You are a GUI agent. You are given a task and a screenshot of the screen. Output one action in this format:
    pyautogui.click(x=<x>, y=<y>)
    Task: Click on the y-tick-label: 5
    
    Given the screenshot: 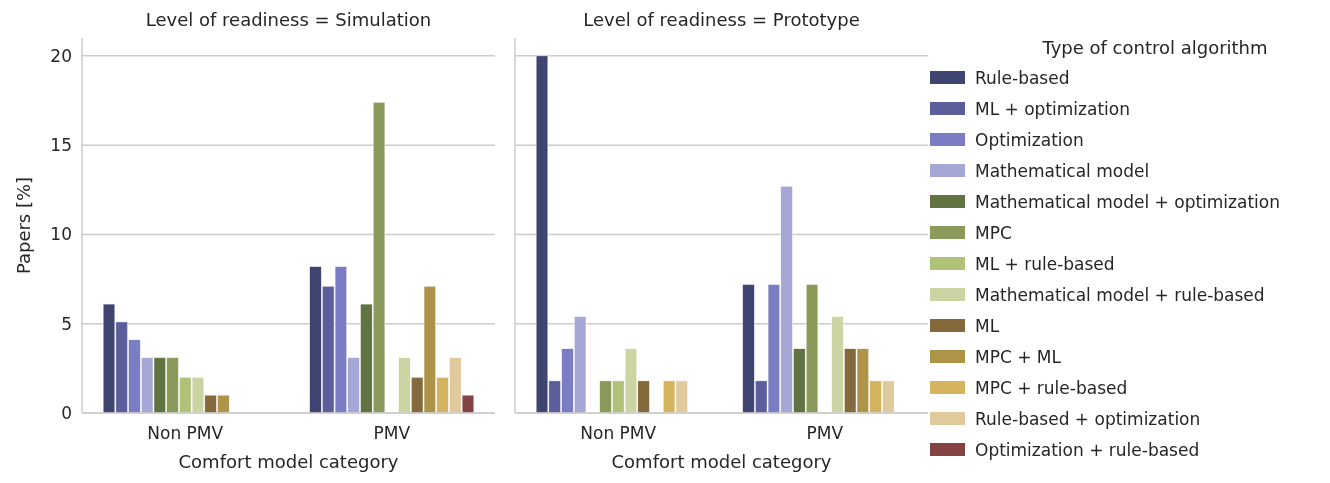 What is the action you would take?
    pyautogui.click(x=66, y=323)
    